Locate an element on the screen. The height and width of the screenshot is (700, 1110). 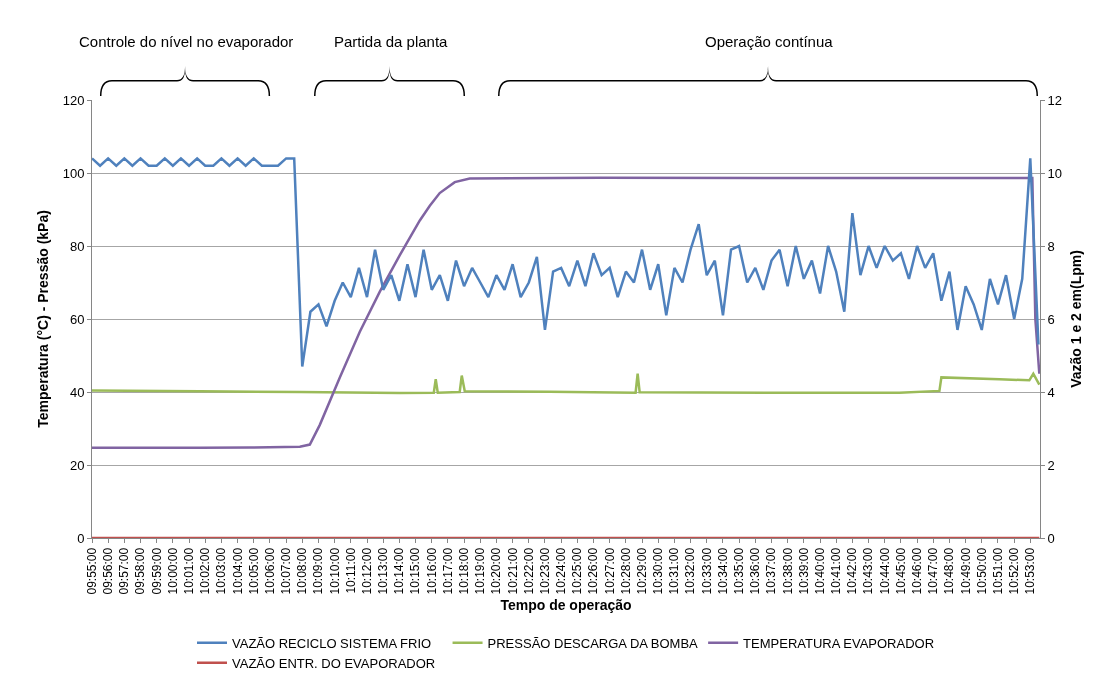
x-tick-label: 10:21:00 is located at coordinates (512, 571).